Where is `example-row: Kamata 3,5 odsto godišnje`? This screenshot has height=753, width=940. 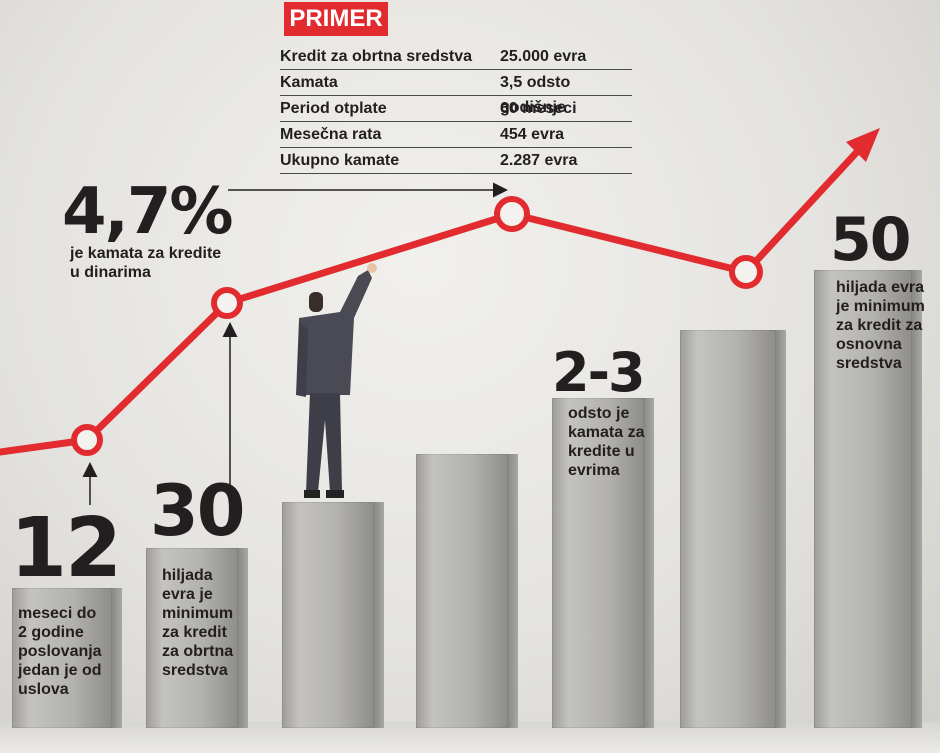 example-row: Kamata 3,5 odsto godišnje is located at coordinates (456, 93).